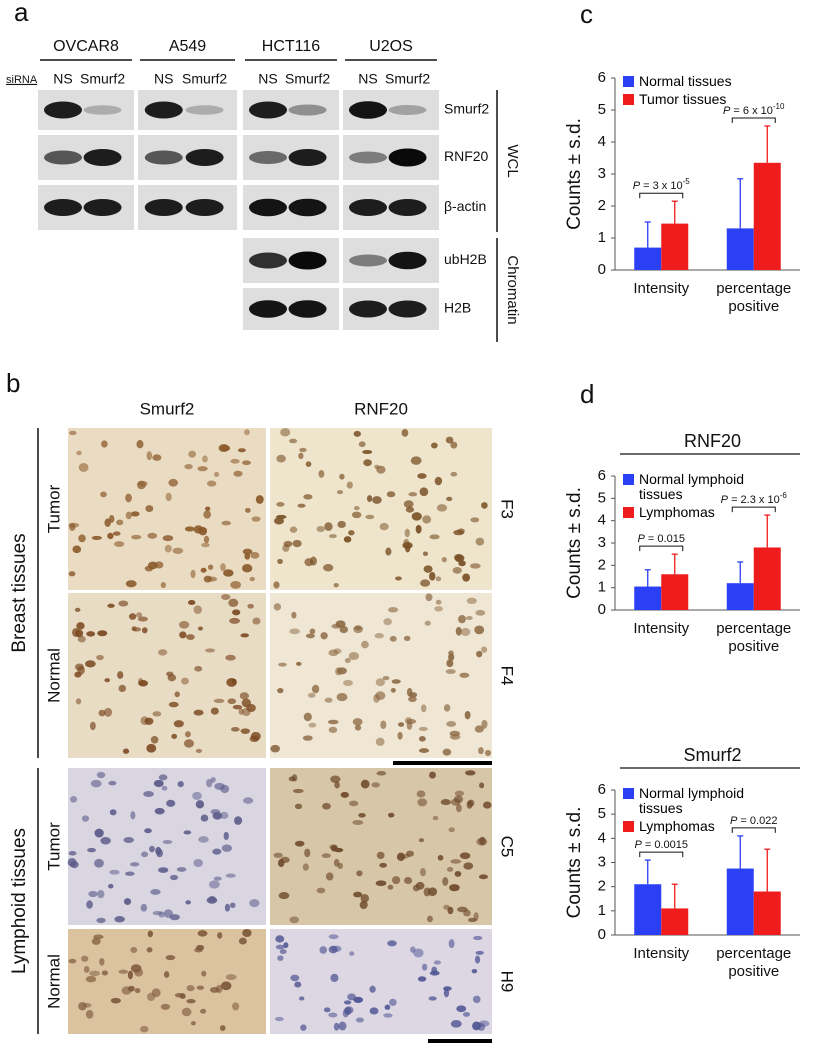 This screenshot has width=828, height=1050. I want to click on cell-line: A549, so click(187, 46).